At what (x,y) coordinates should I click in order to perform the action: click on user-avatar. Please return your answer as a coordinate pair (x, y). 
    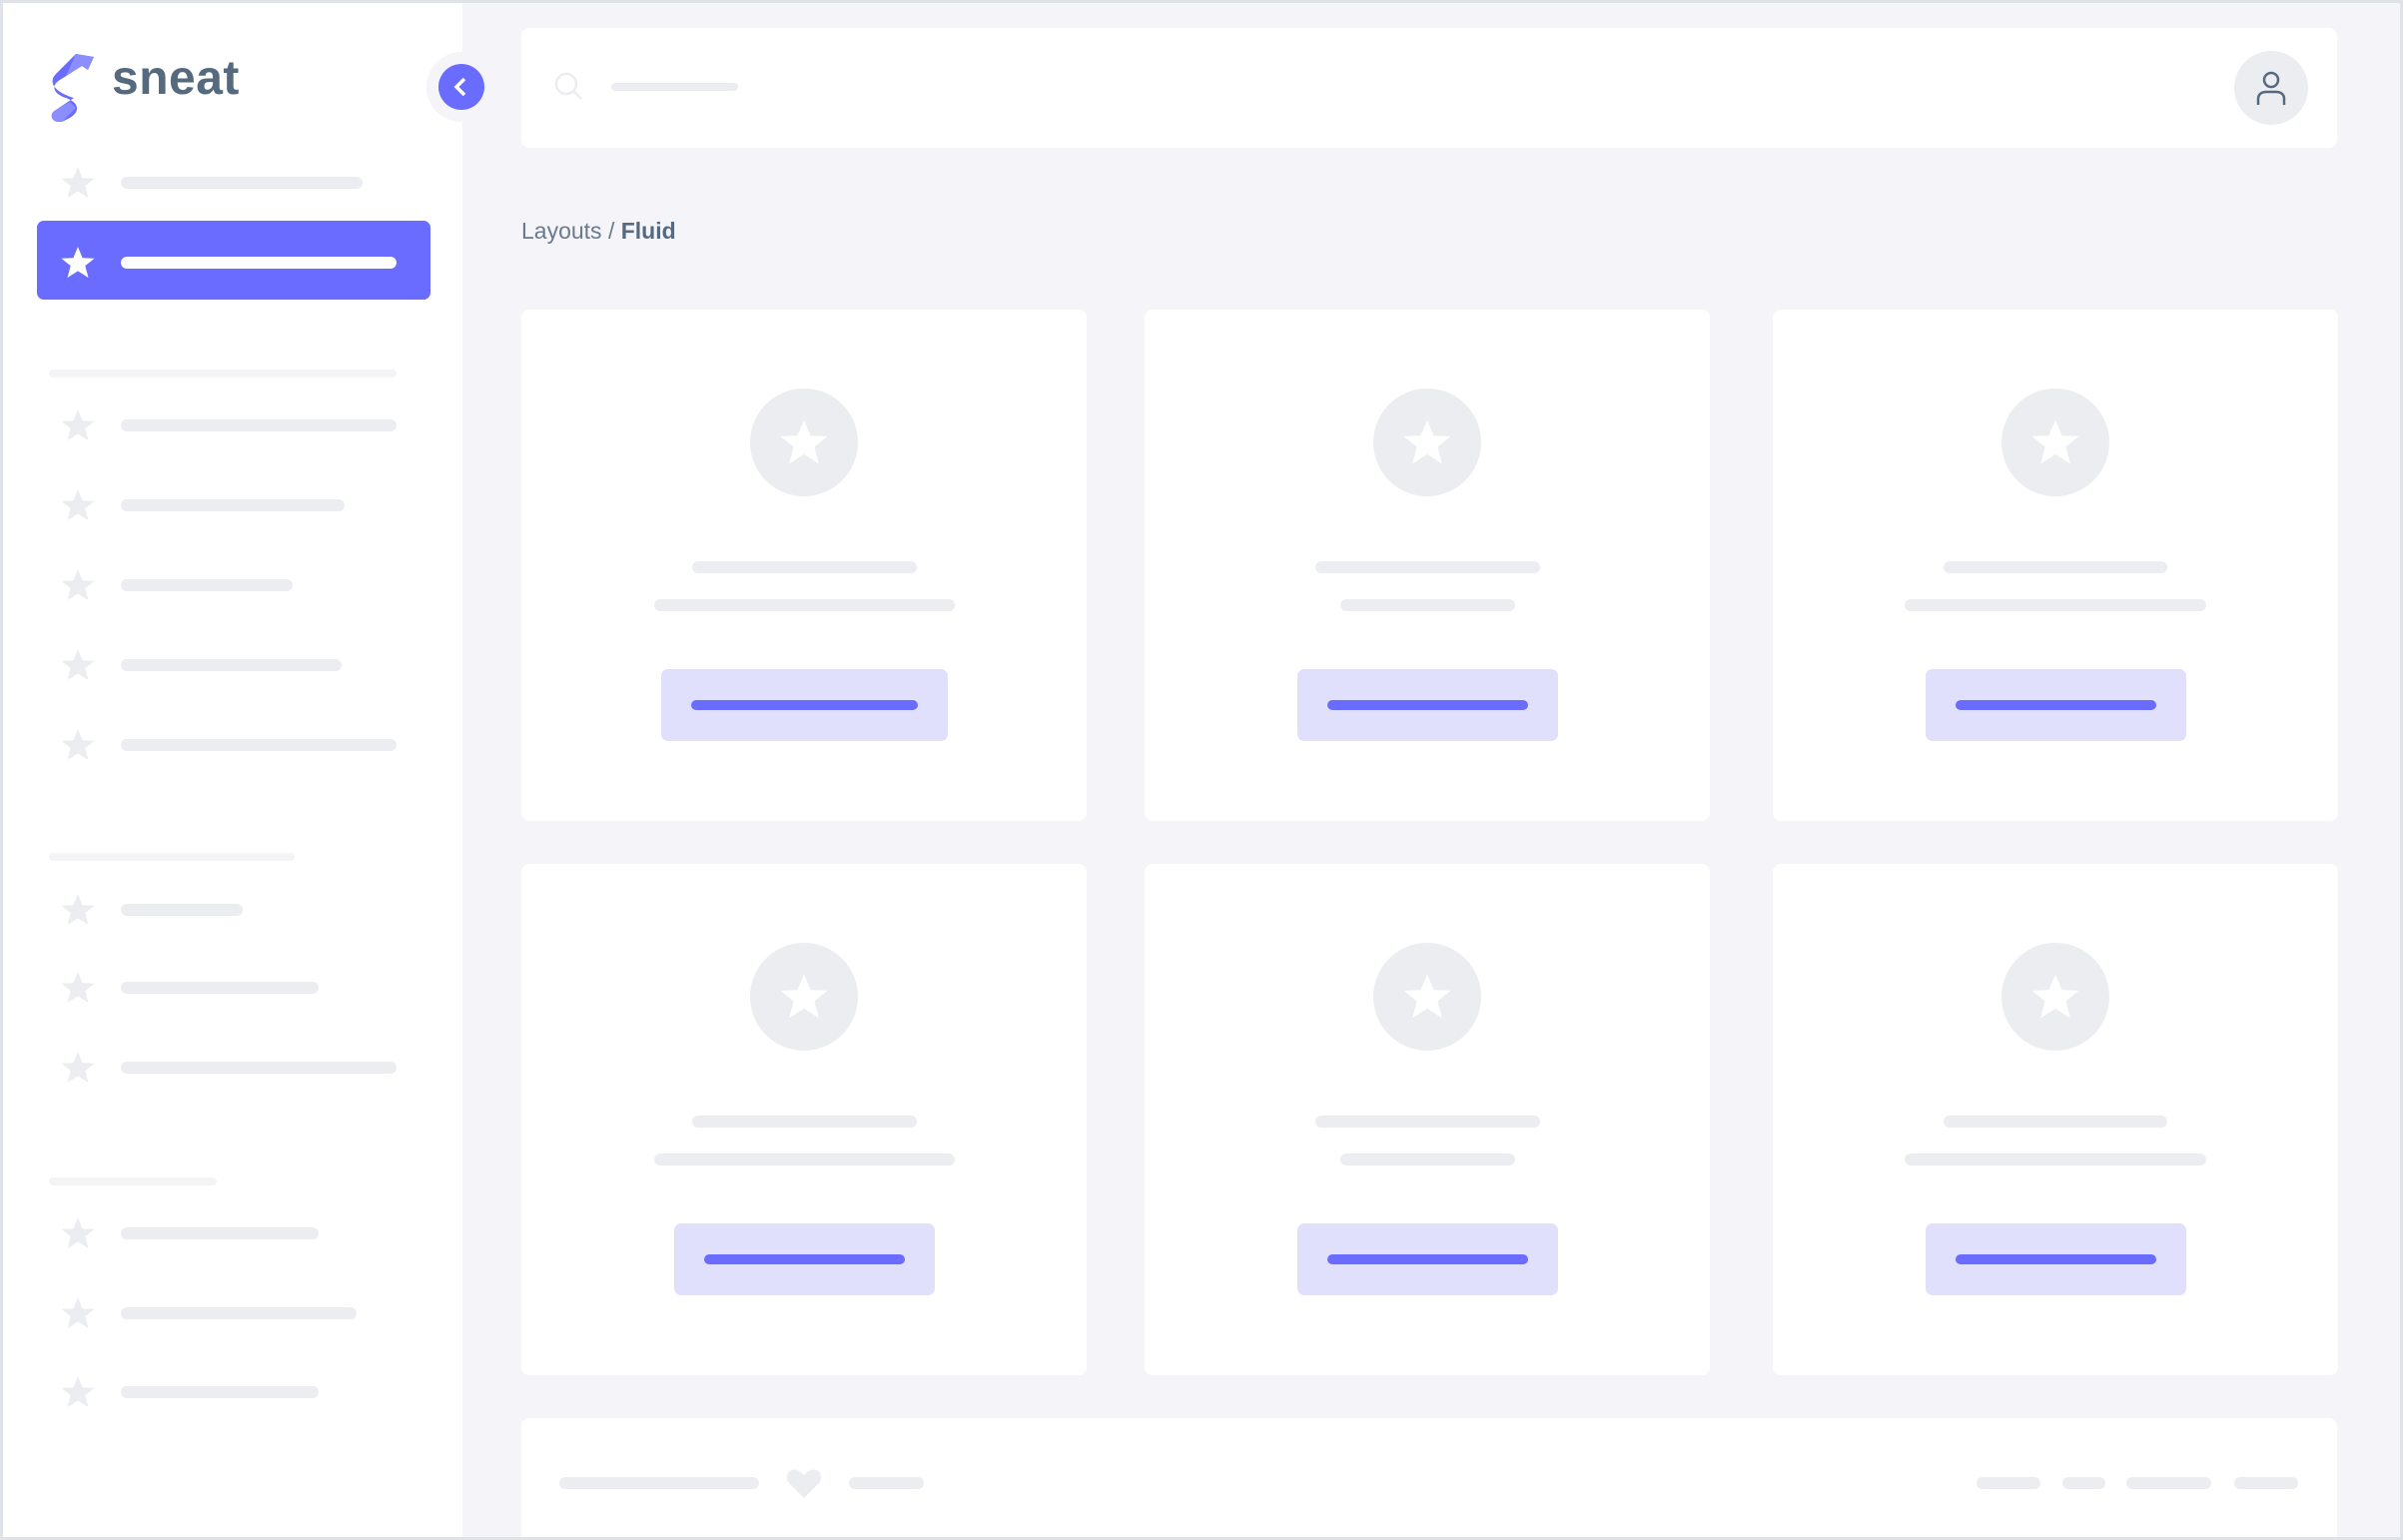
    Looking at the image, I should click on (2271, 88).